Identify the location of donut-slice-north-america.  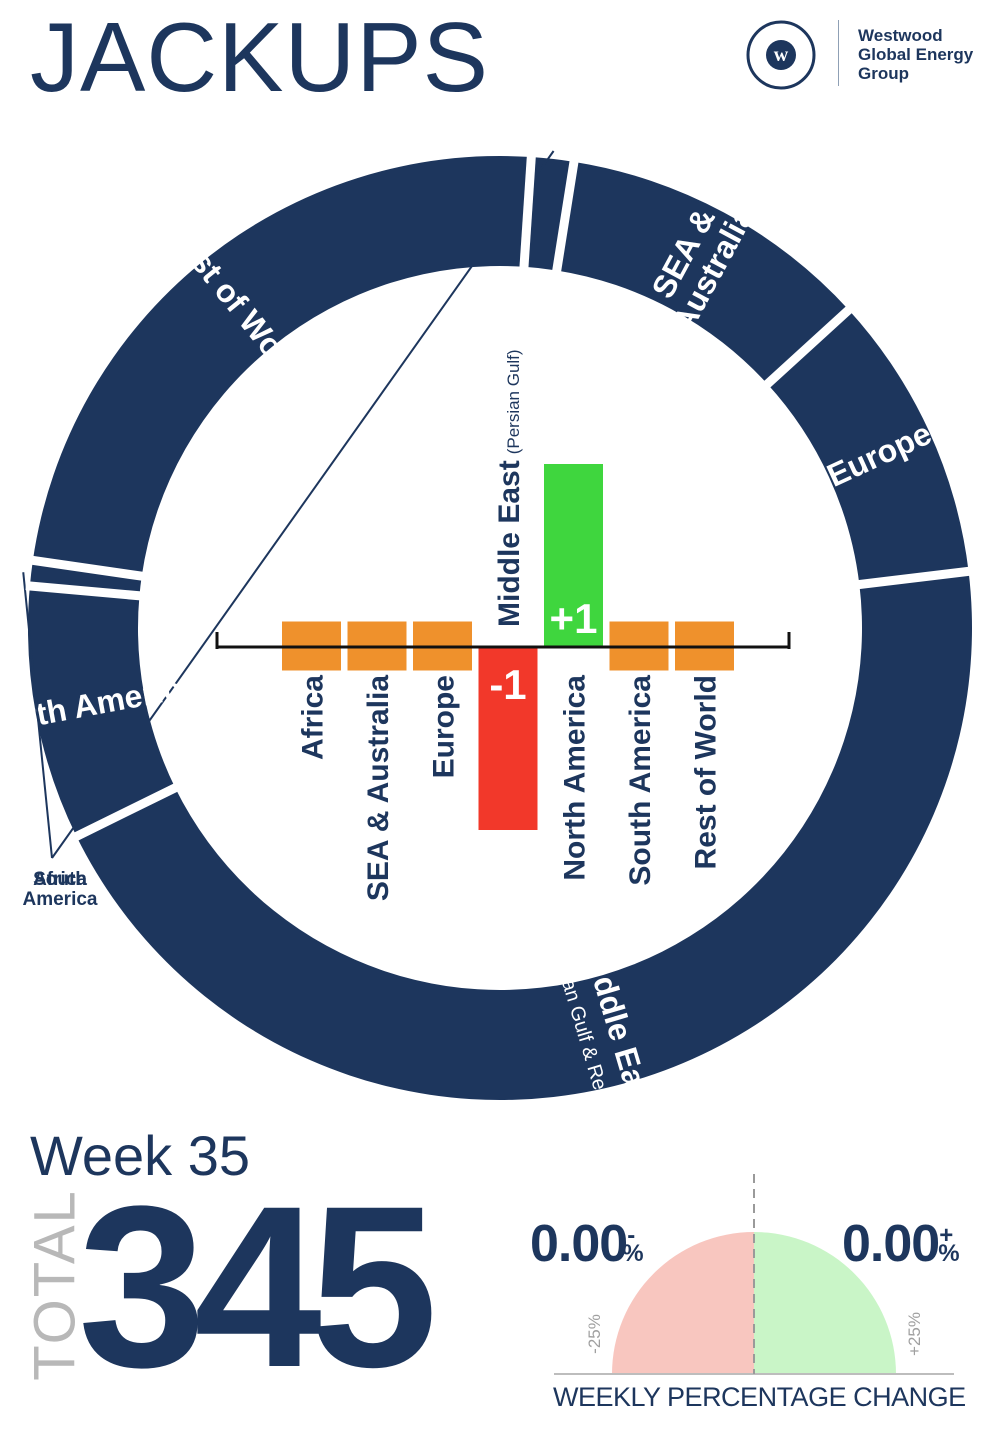
(102, 711).